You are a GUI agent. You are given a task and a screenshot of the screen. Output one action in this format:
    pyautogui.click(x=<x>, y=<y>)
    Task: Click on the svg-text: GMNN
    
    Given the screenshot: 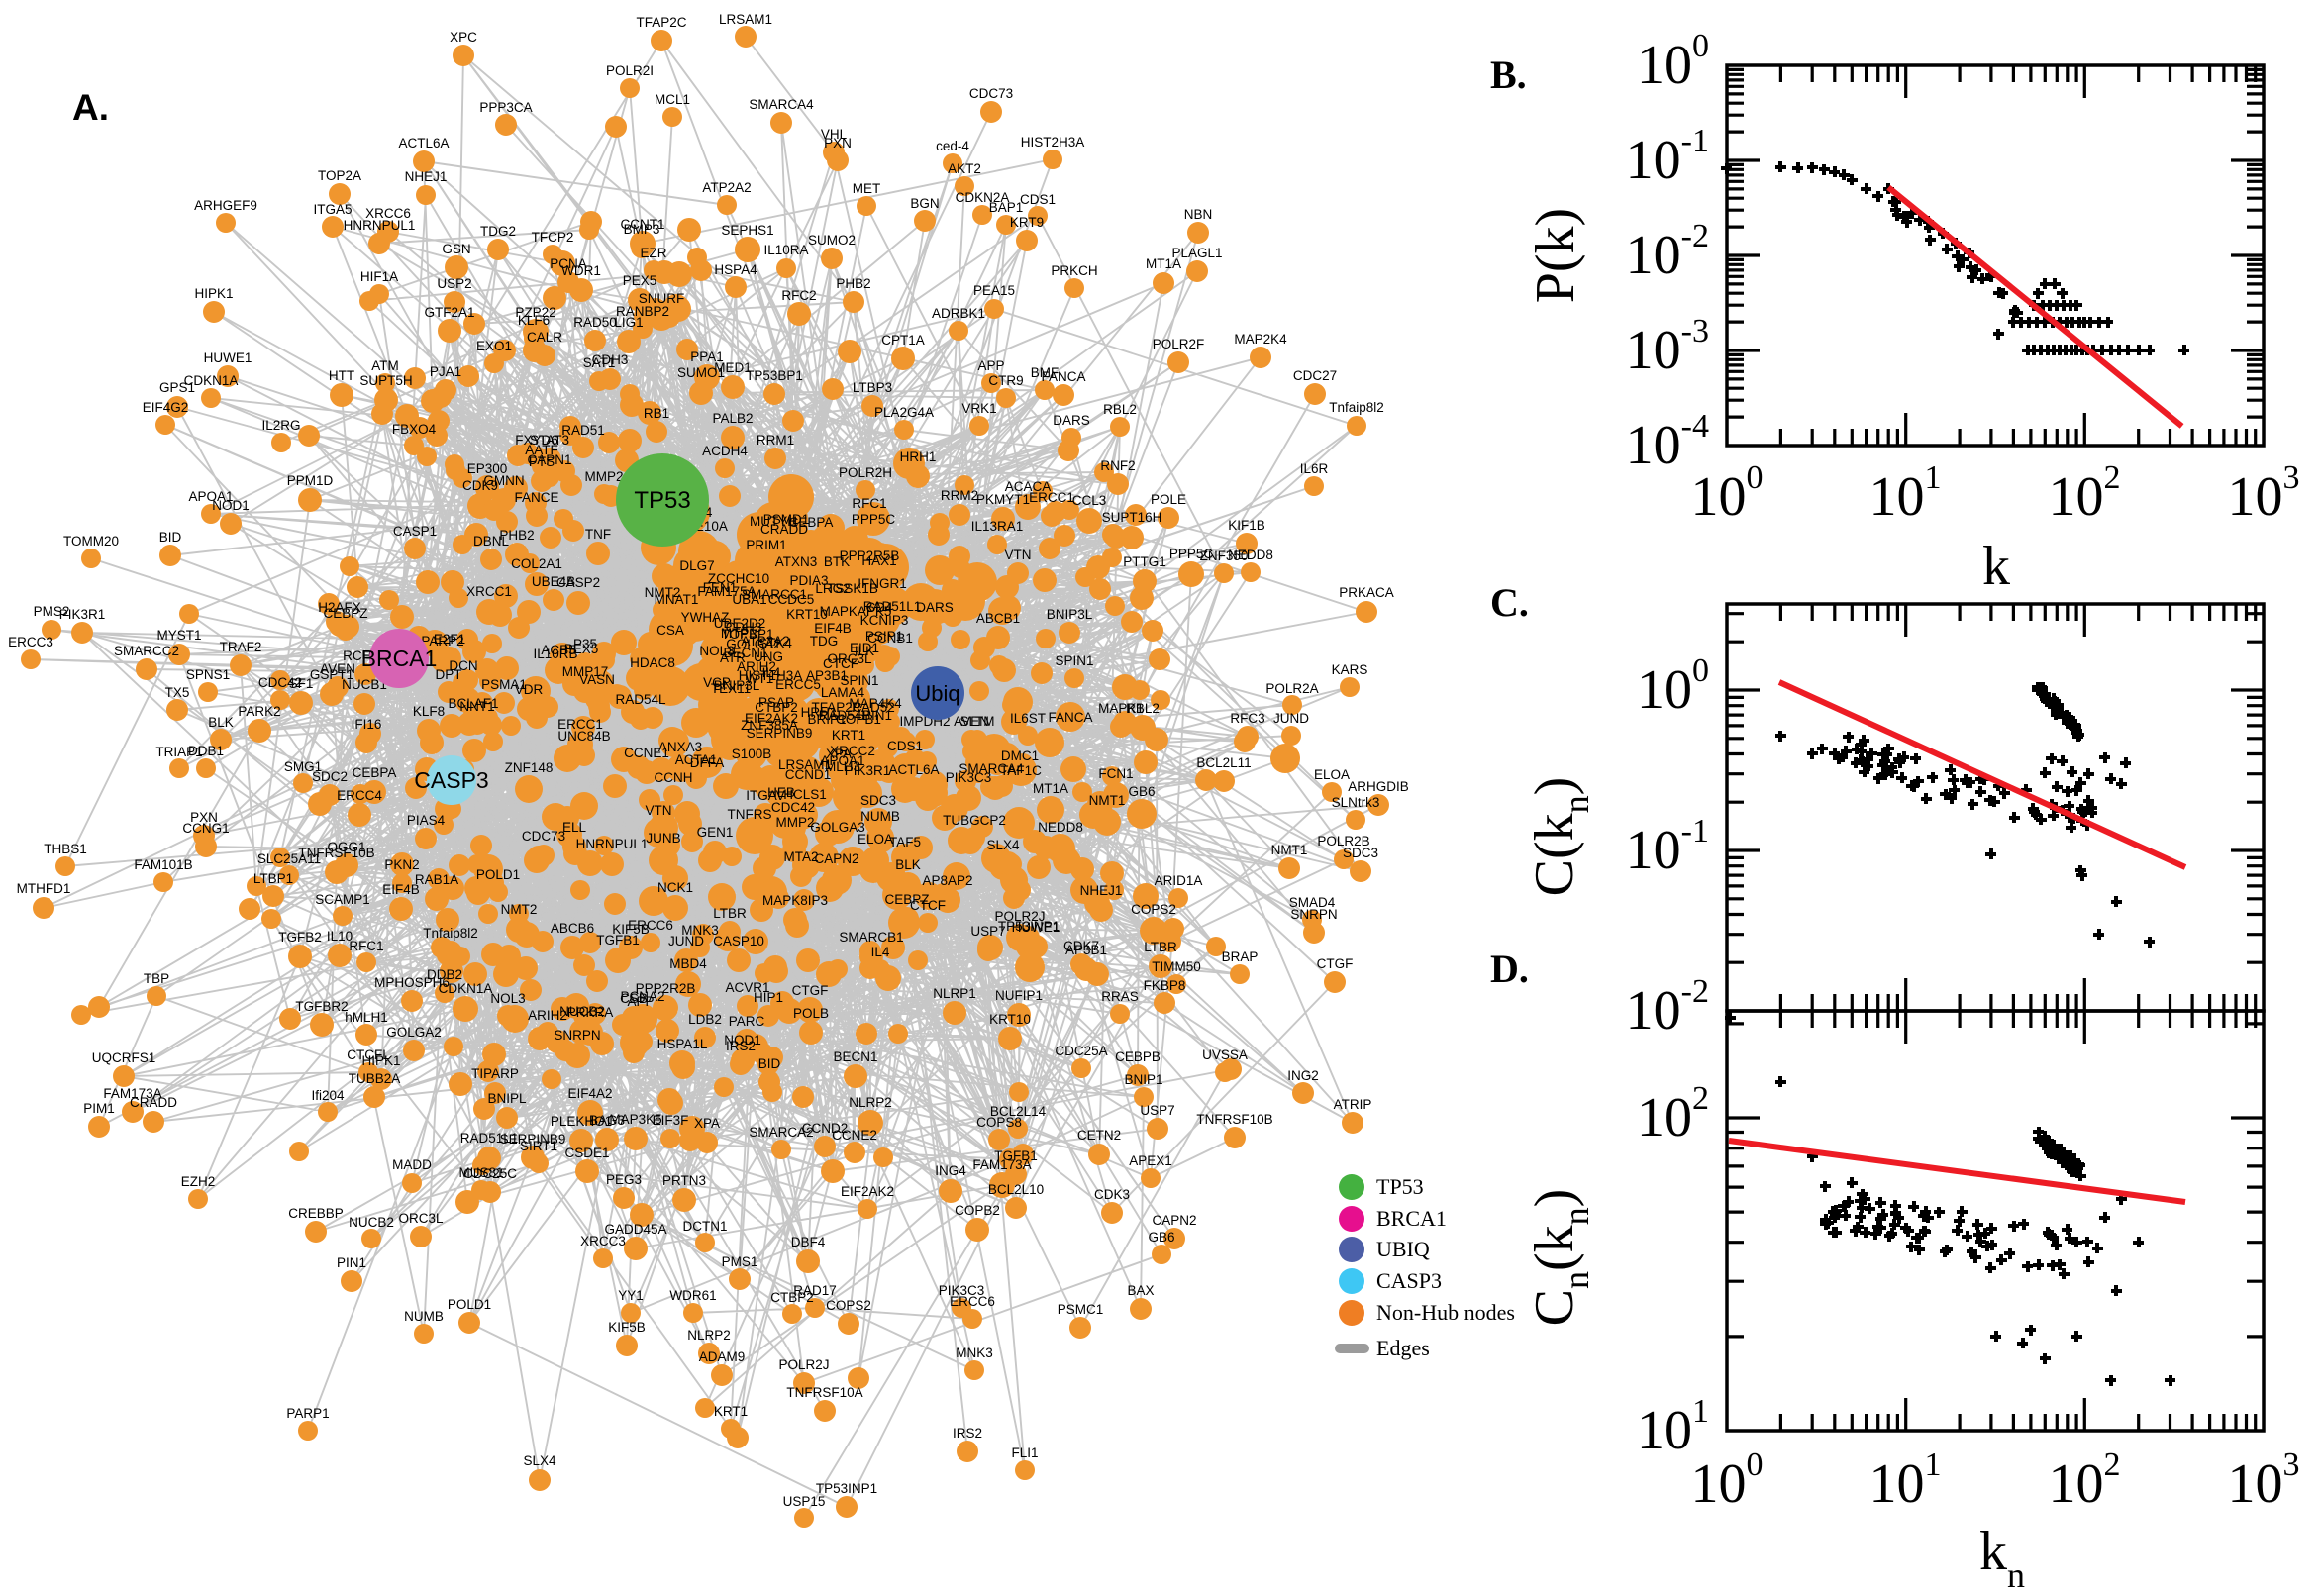 What is the action you would take?
    pyautogui.click(x=504, y=480)
    